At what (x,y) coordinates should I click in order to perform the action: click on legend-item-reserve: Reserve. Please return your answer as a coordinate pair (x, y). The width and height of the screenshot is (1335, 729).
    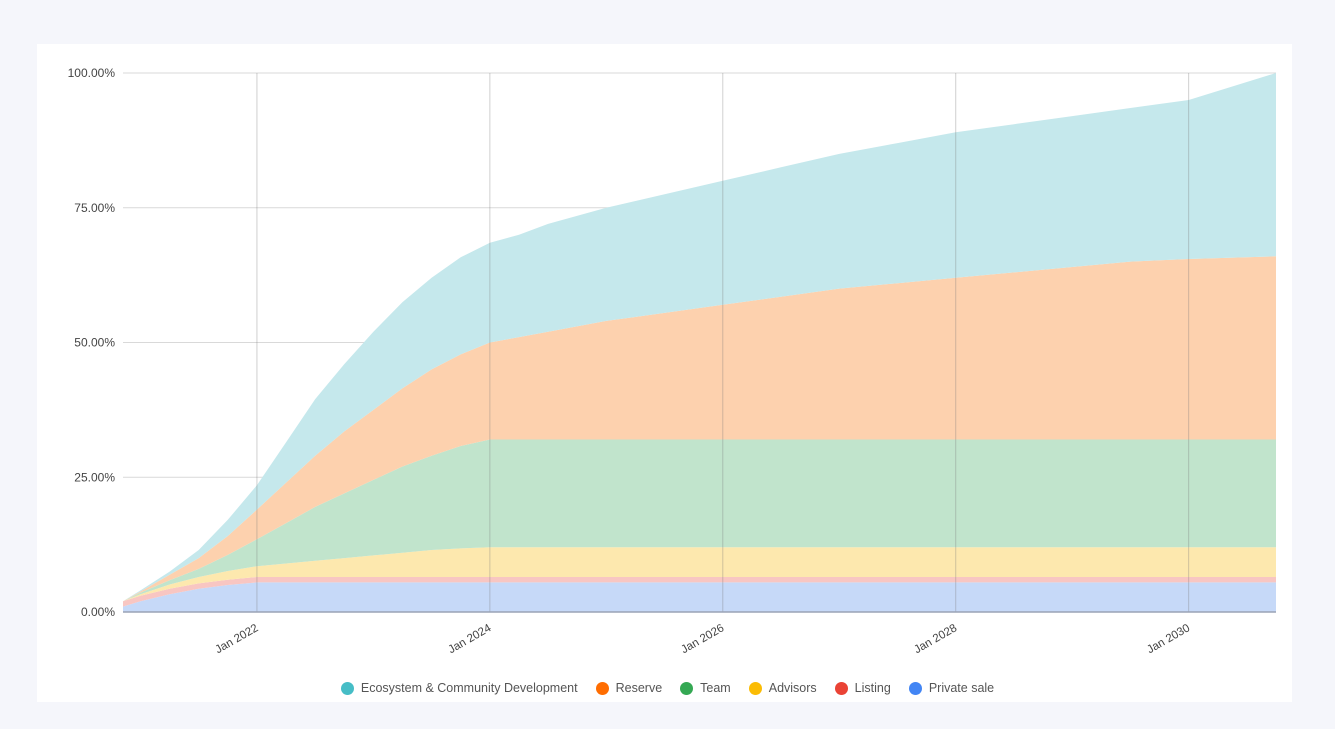
    Looking at the image, I should click on (629, 688).